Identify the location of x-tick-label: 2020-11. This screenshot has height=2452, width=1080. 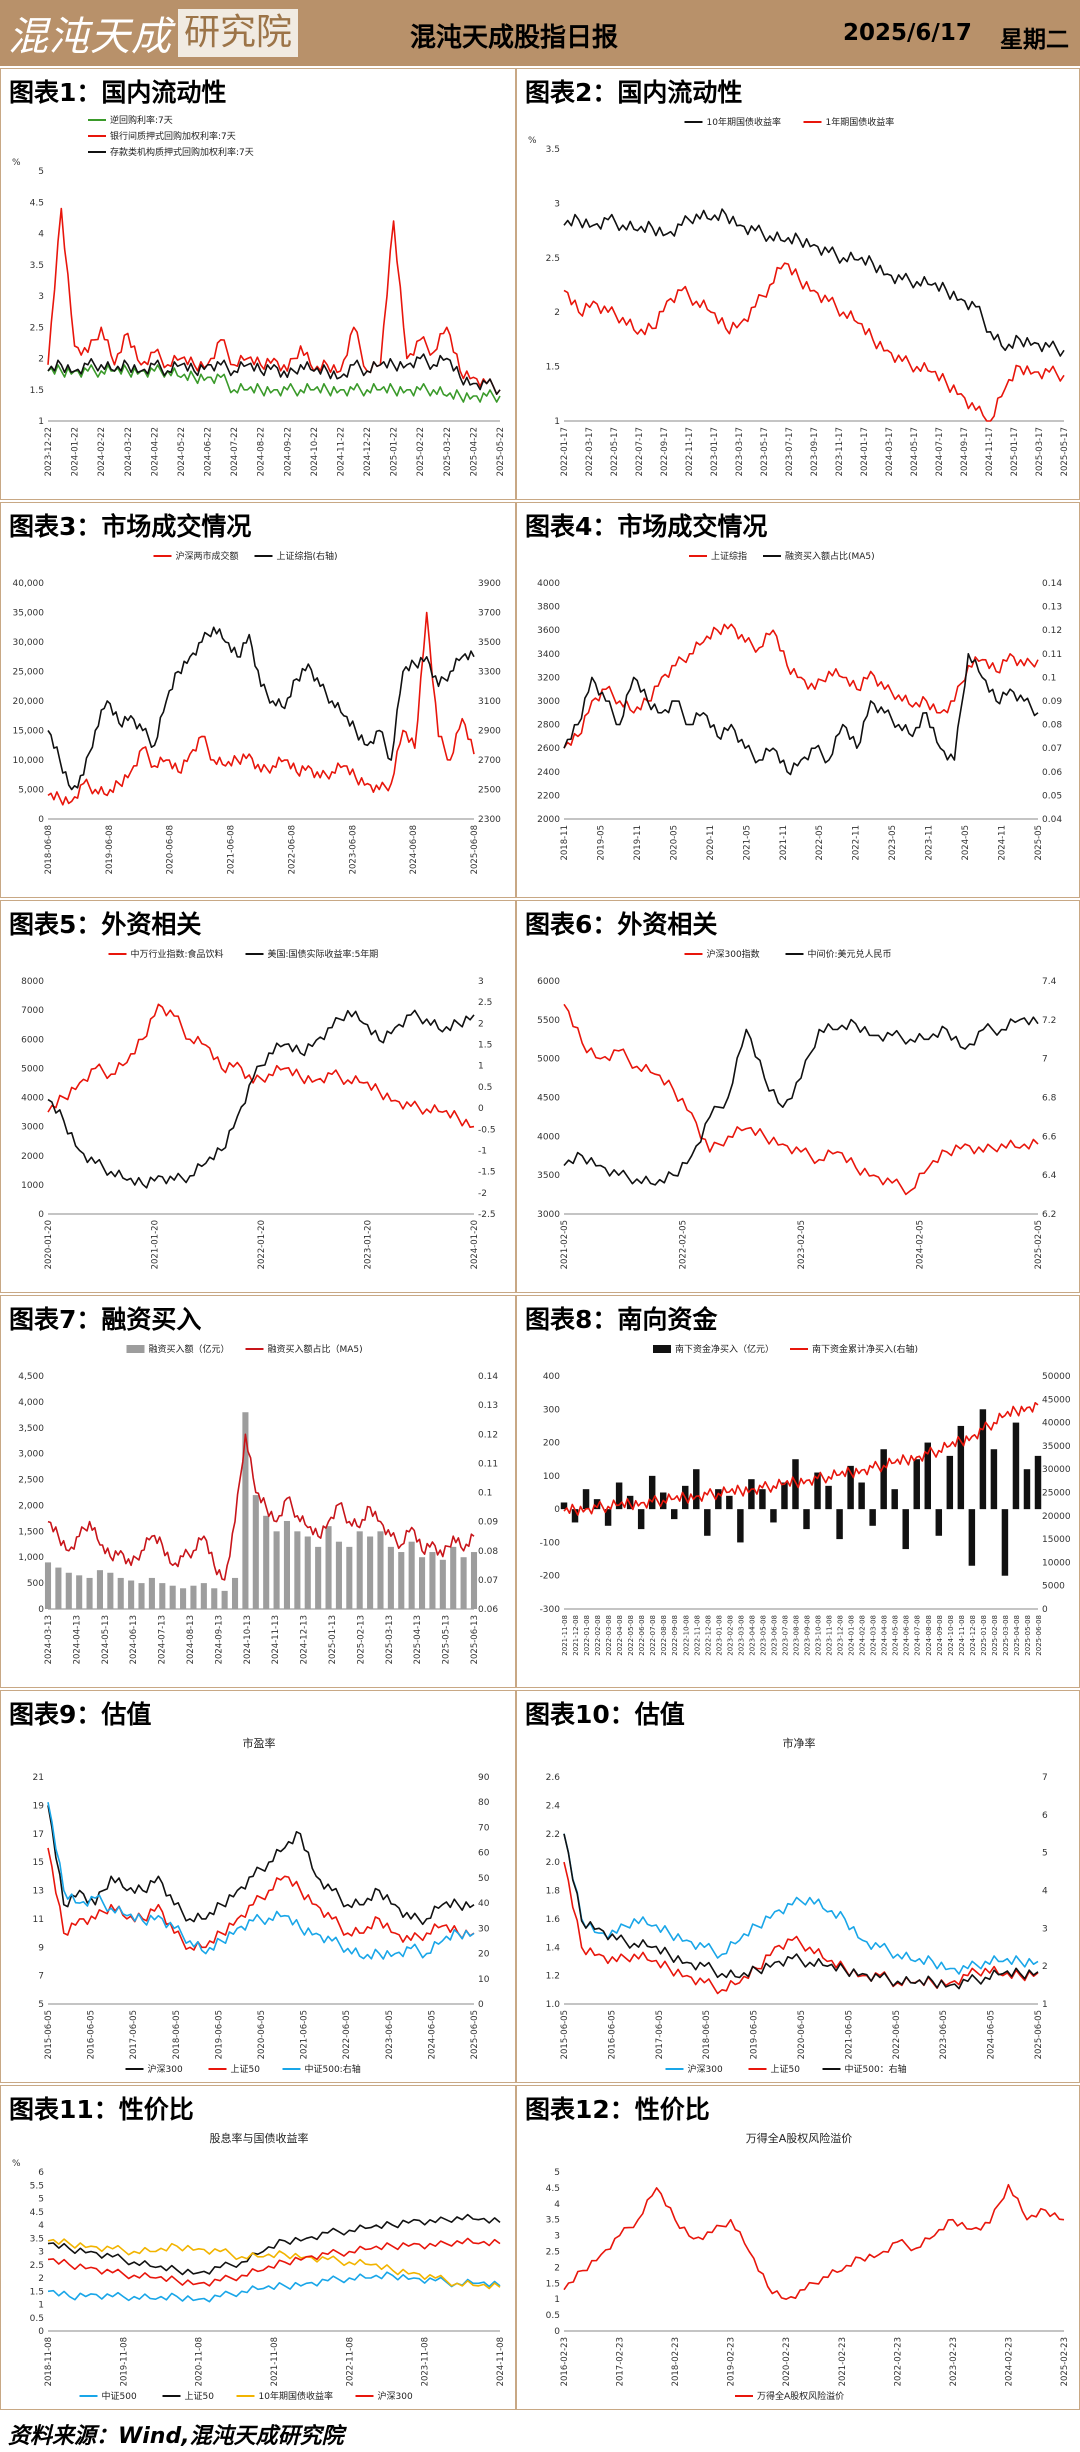
(711, 843).